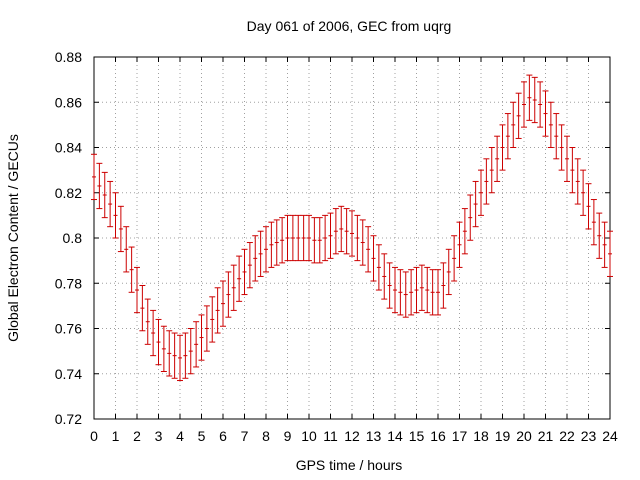  Describe the element at coordinates (202, 436) in the screenshot. I see `x-tick-label: 5` at that location.